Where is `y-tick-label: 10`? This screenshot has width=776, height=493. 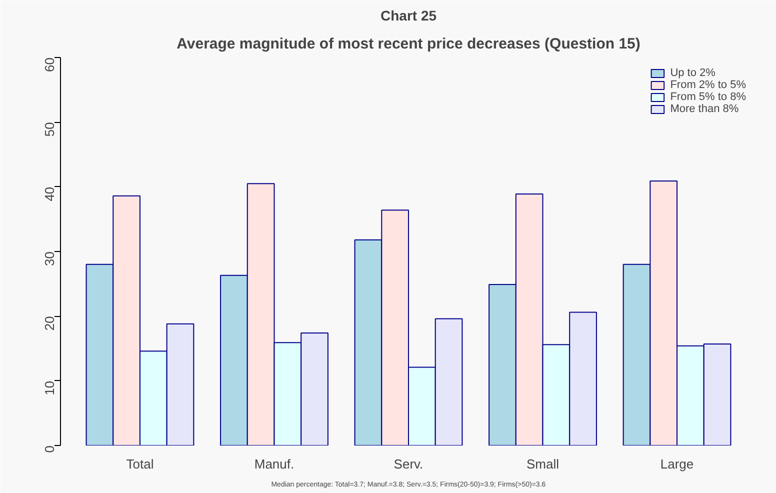 y-tick-label: 10 is located at coordinates (49, 388).